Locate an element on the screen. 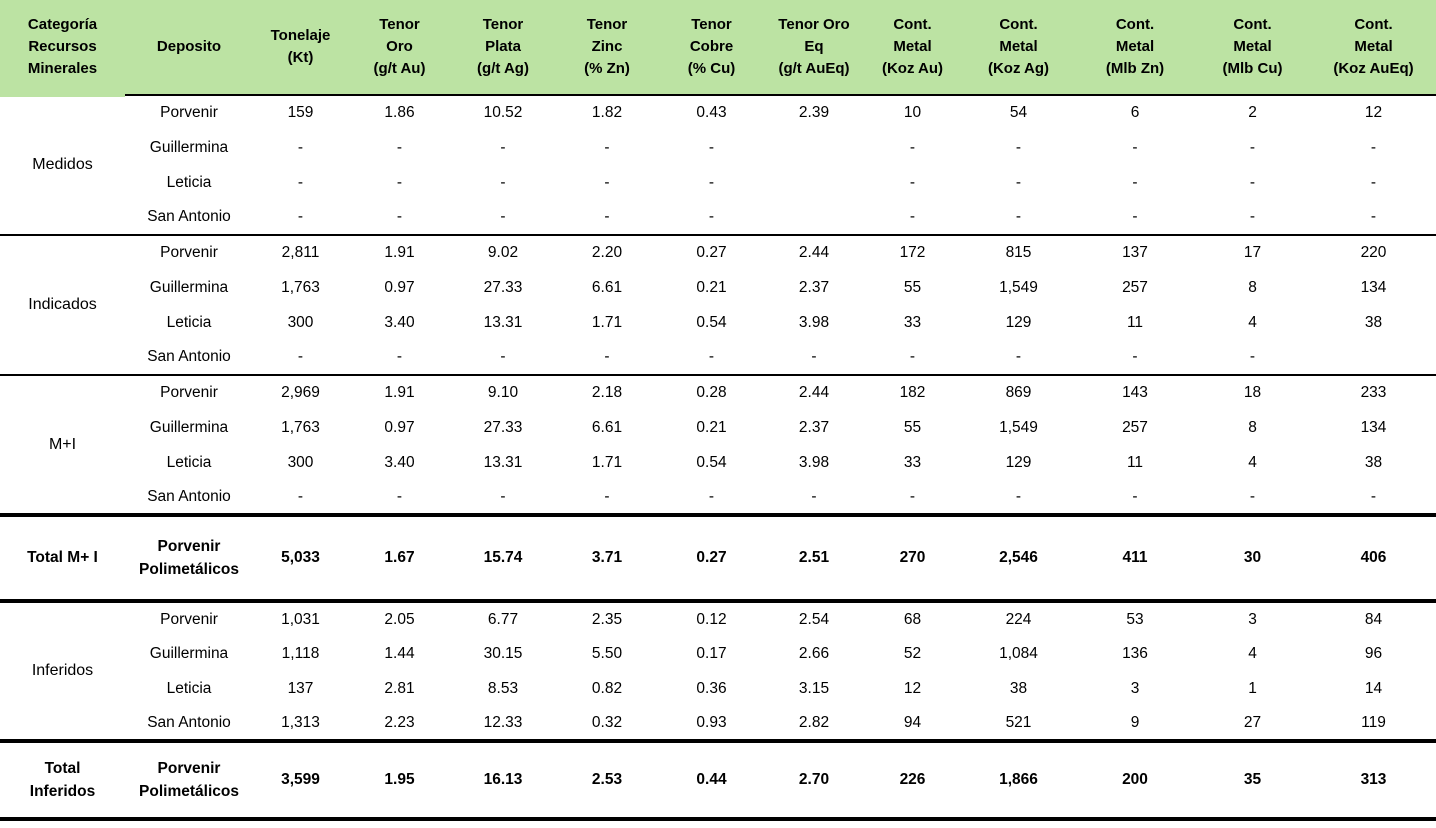 The height and width of the screenshot is (828, 1436). value-cell: 6.77 is located at coordinates (503, 619).